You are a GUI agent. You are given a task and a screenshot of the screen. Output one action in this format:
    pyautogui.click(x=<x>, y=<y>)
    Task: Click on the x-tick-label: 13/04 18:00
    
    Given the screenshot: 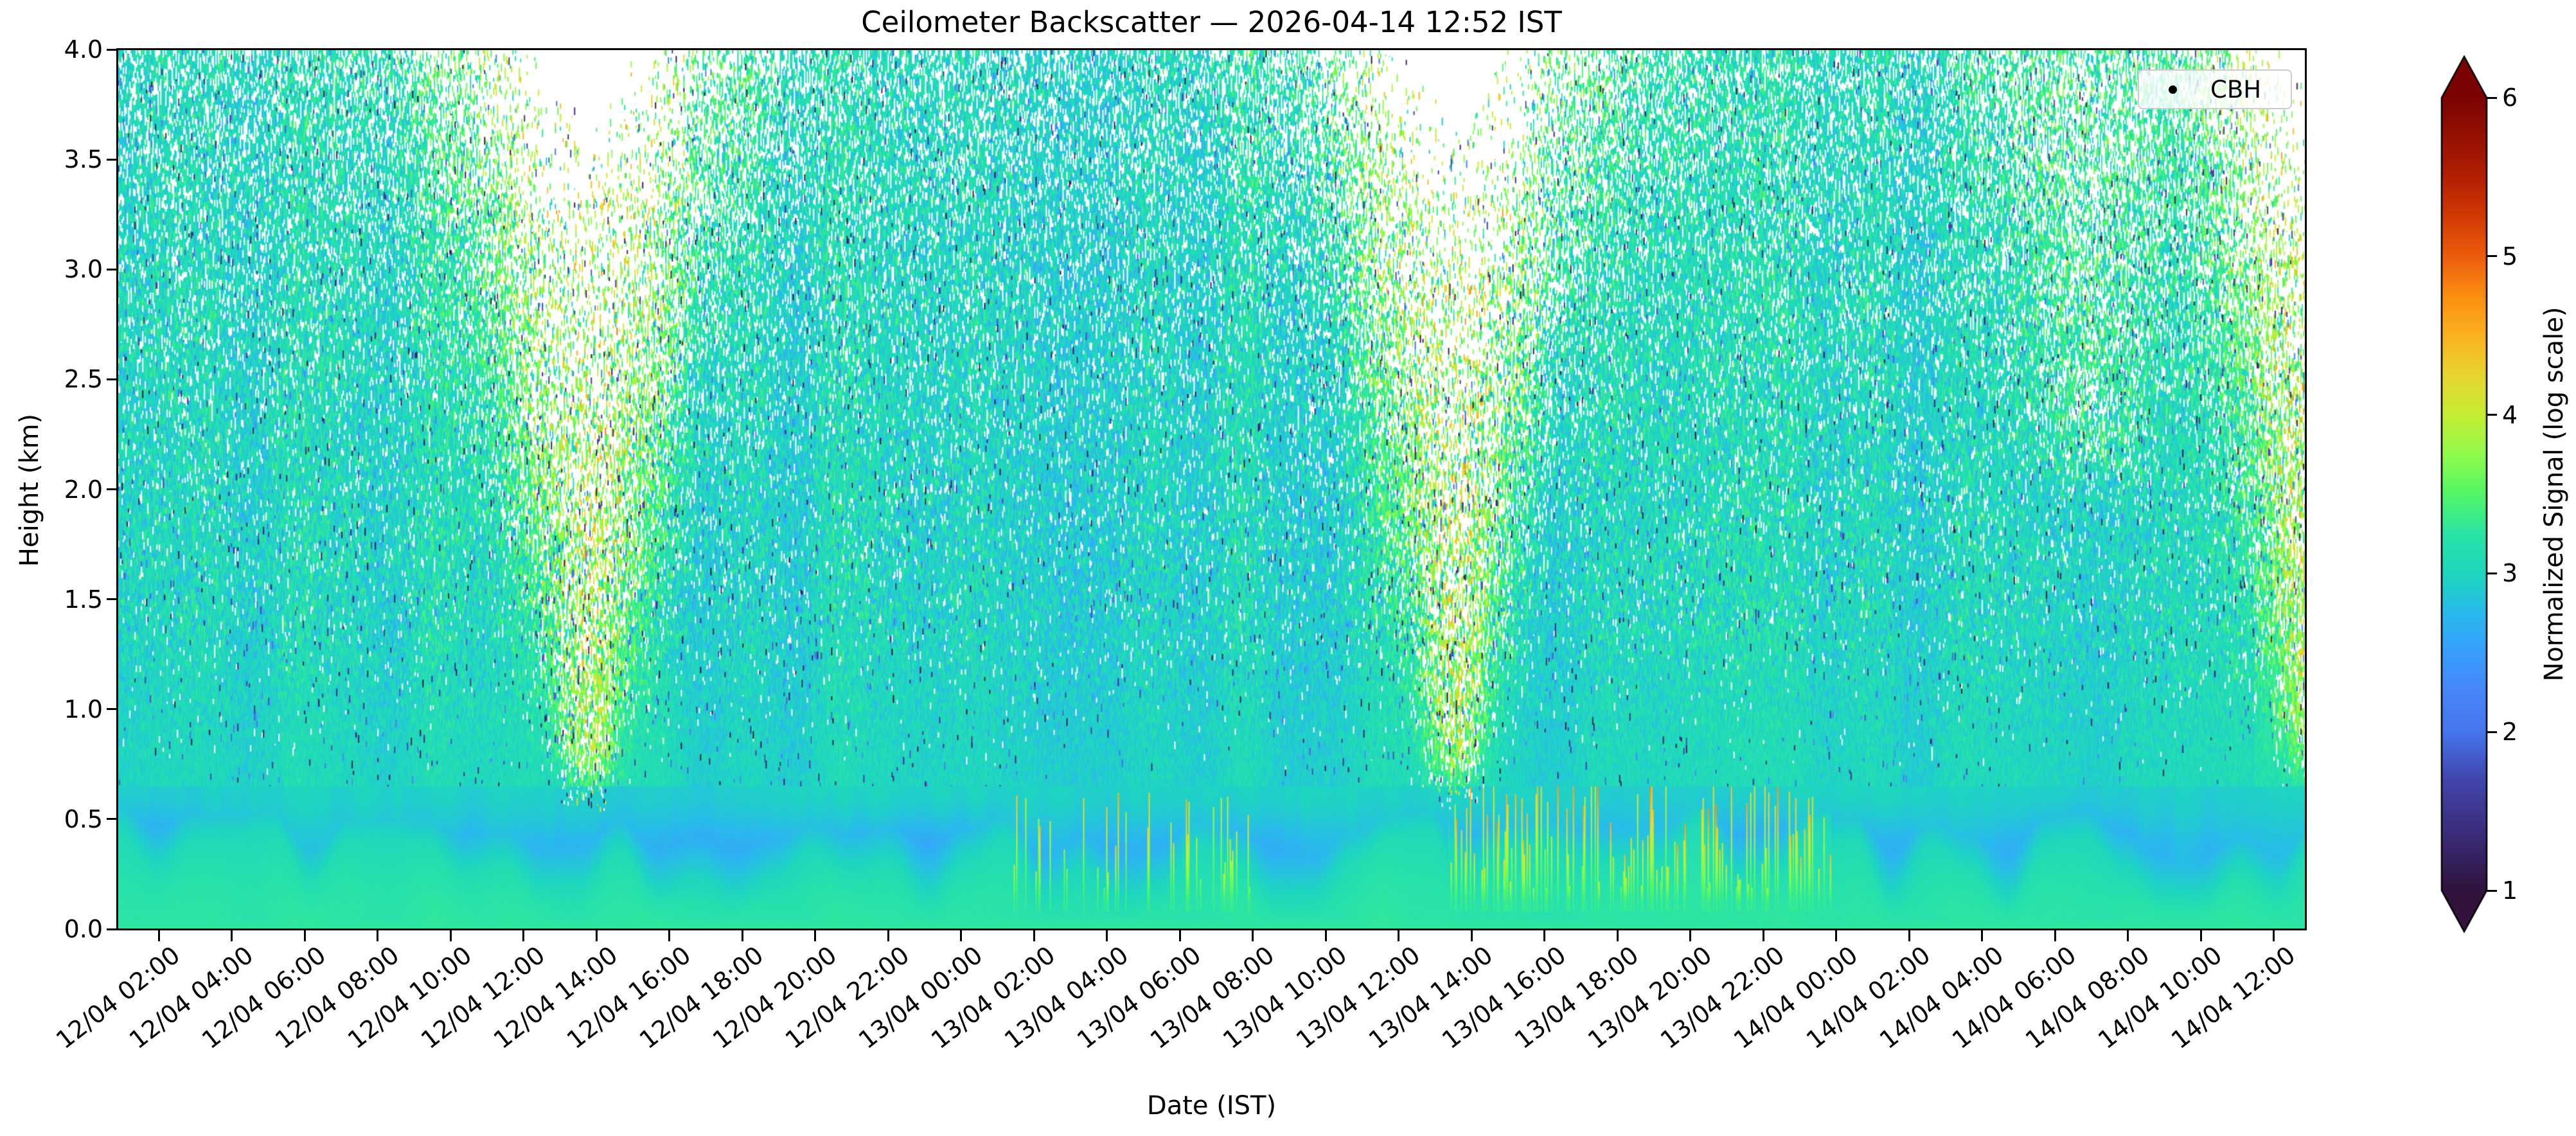 What is the action you would take?
    pyautogui.click(x=1577, y=997)
    